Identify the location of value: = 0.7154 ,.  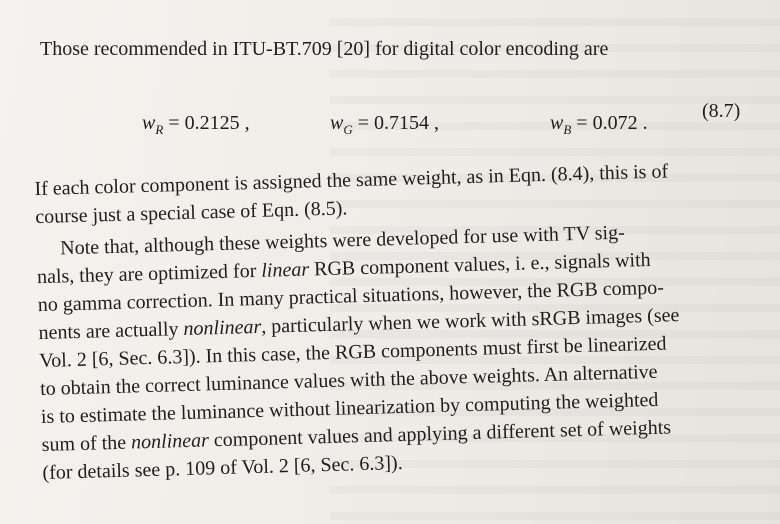
(398, 123).